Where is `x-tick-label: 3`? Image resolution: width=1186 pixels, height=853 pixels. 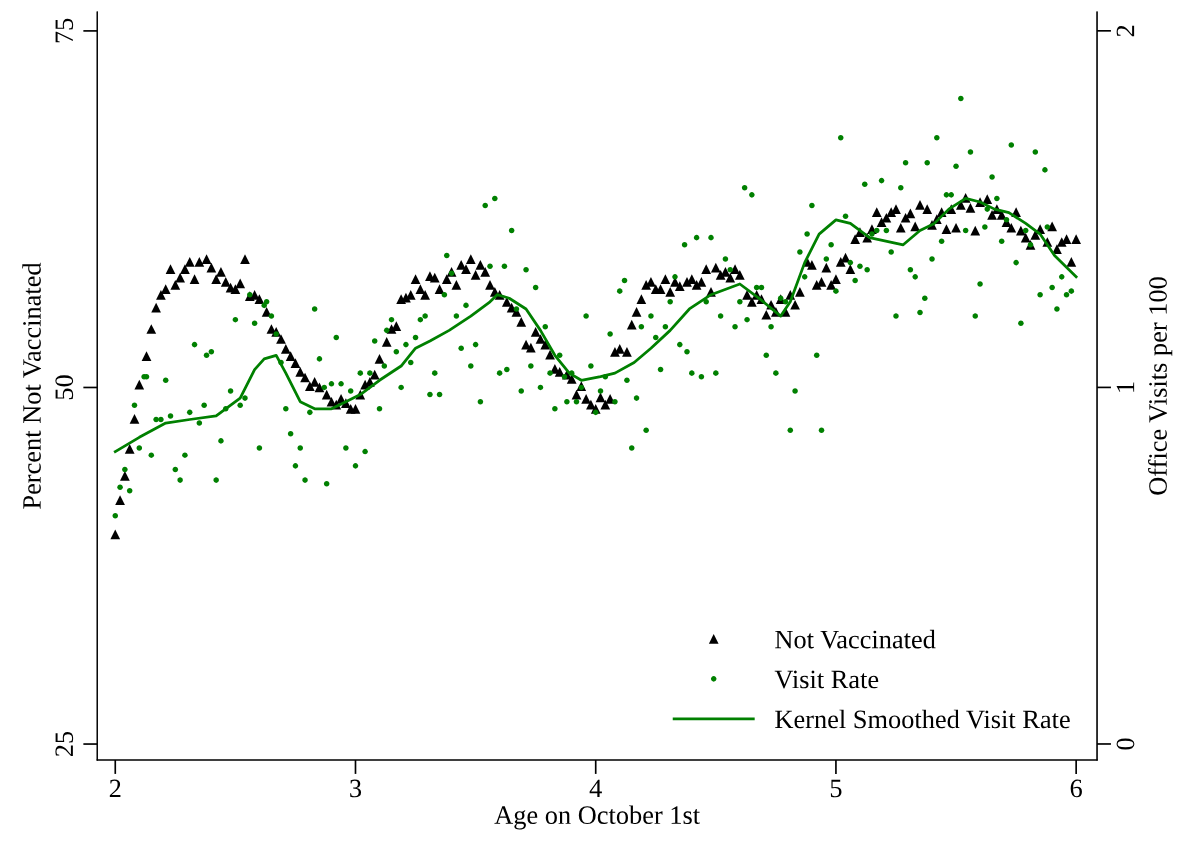 x-tick-label: 3 is located at coordinates (356, 788).